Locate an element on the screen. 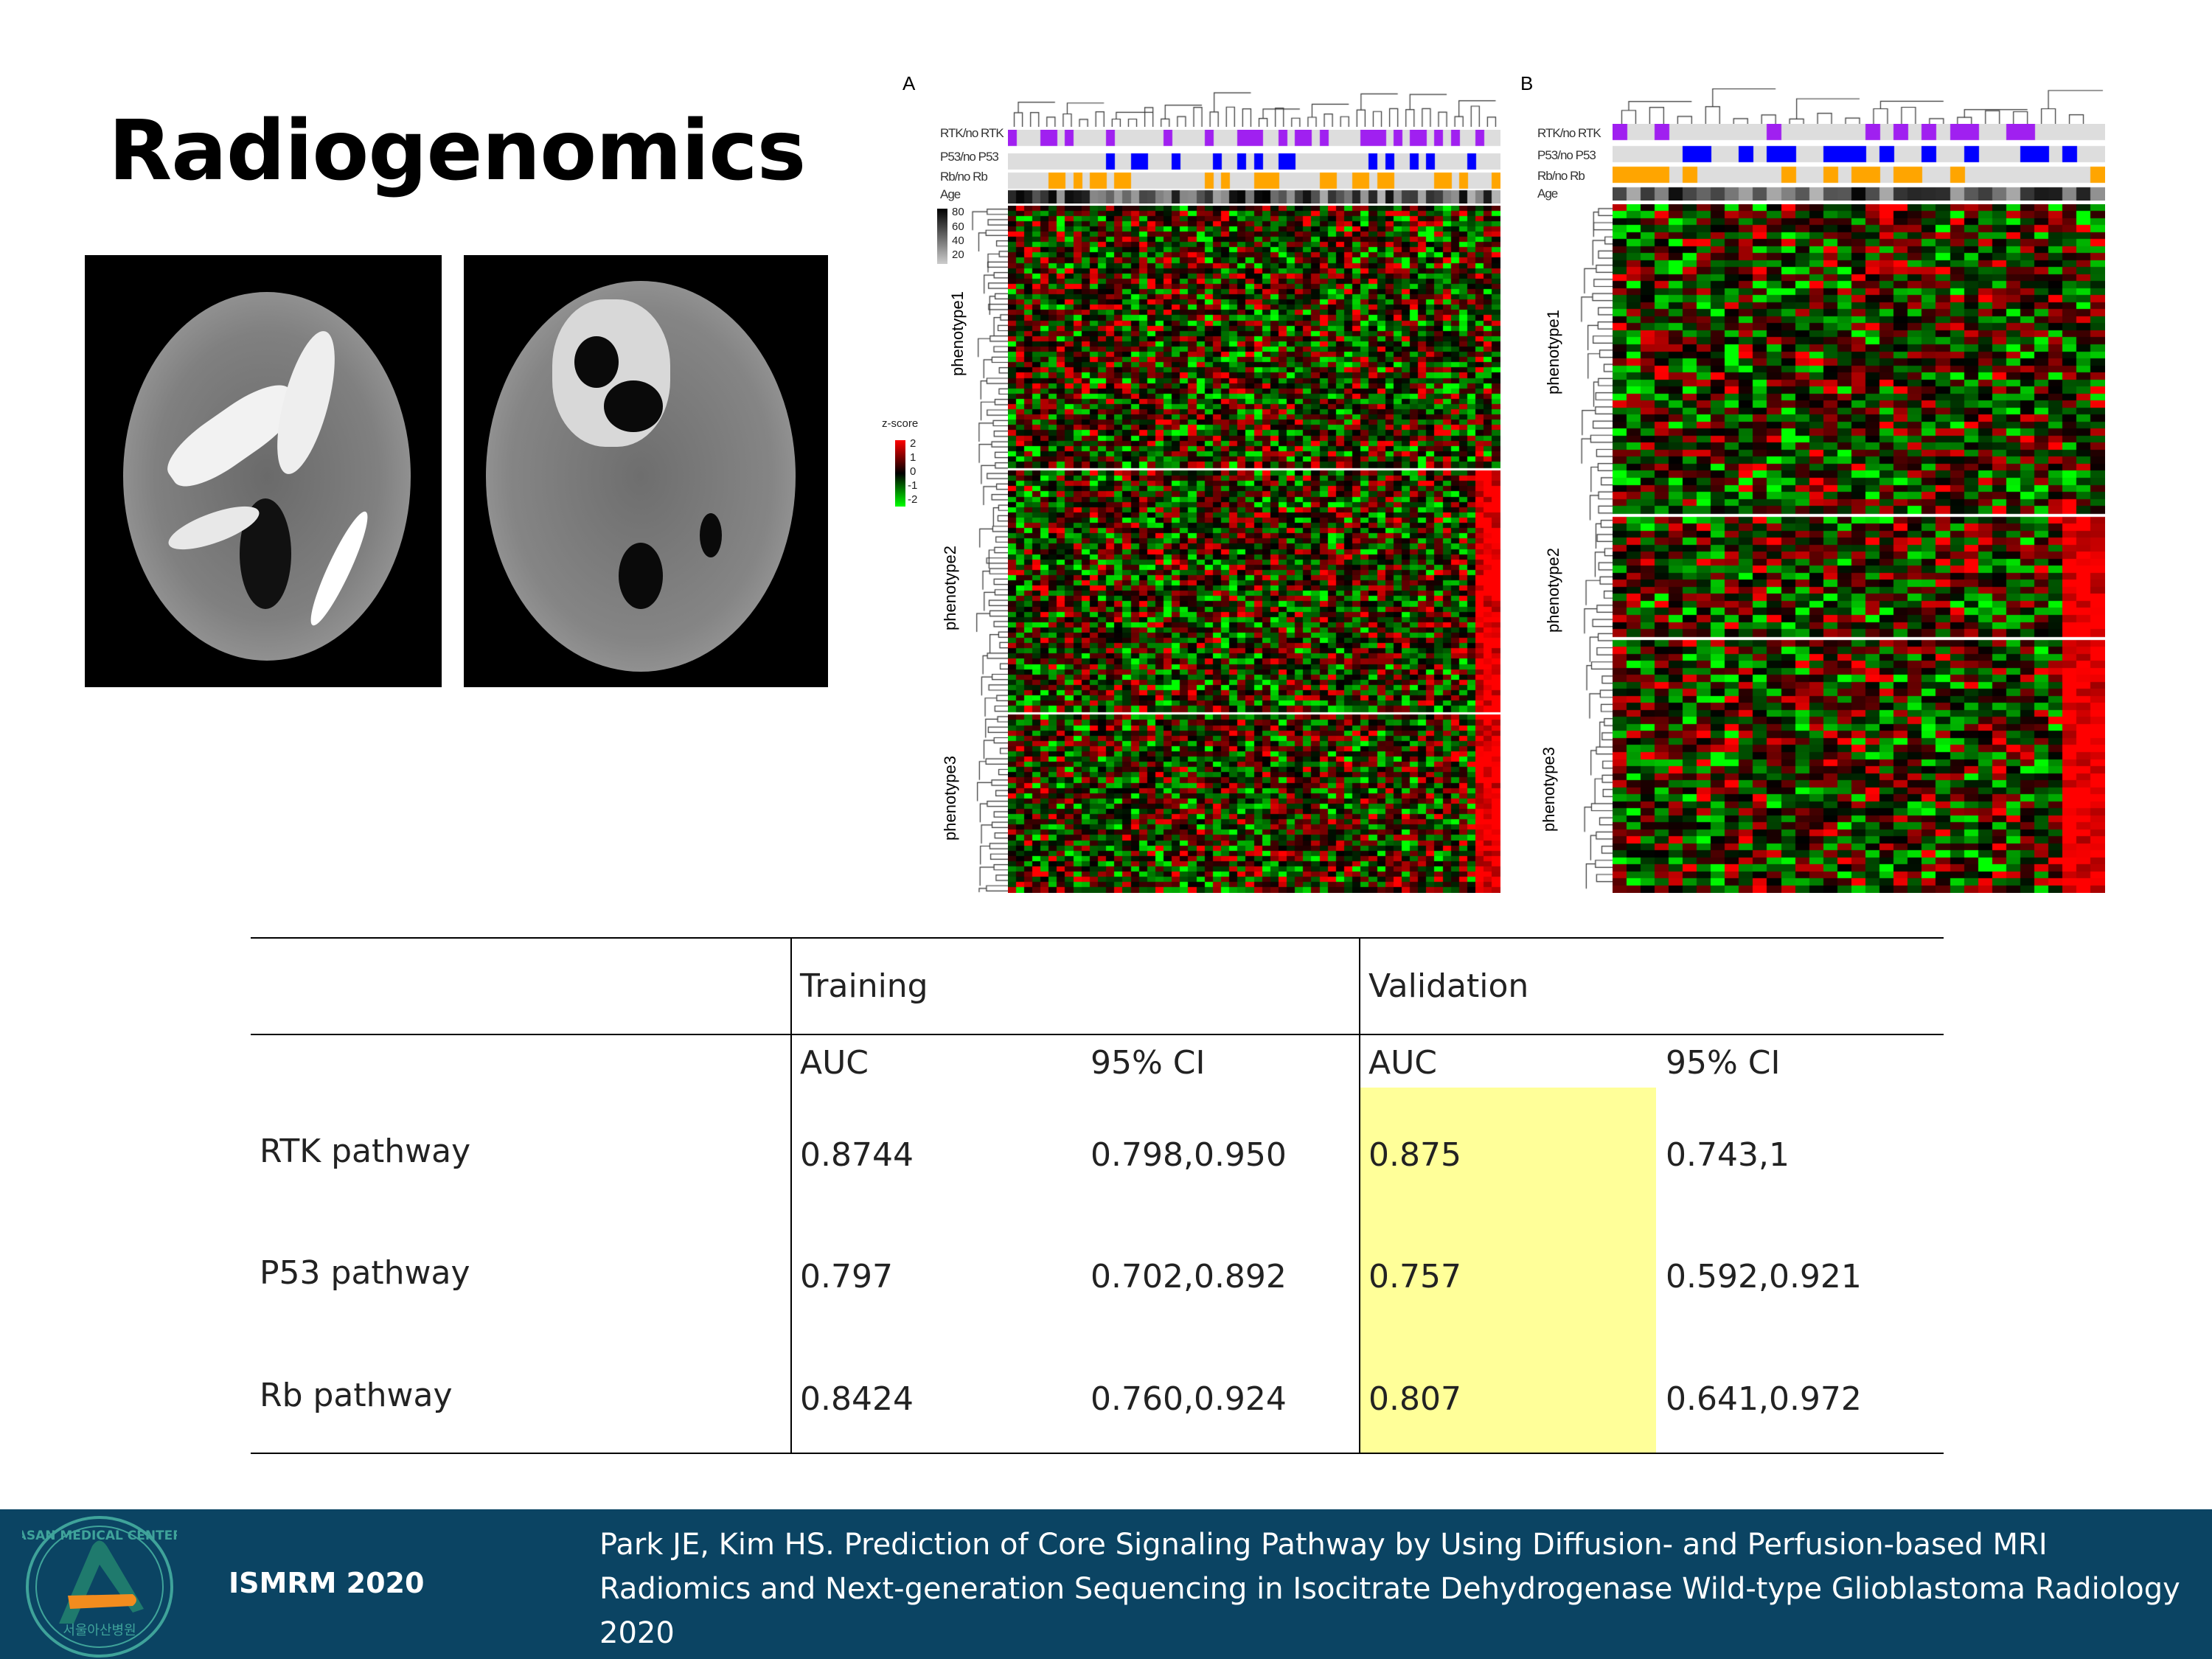 The height and width of the screenshot is (1659, 2212). subheader-val-ci: 95% CI is located at coordinates (1723, 1063).